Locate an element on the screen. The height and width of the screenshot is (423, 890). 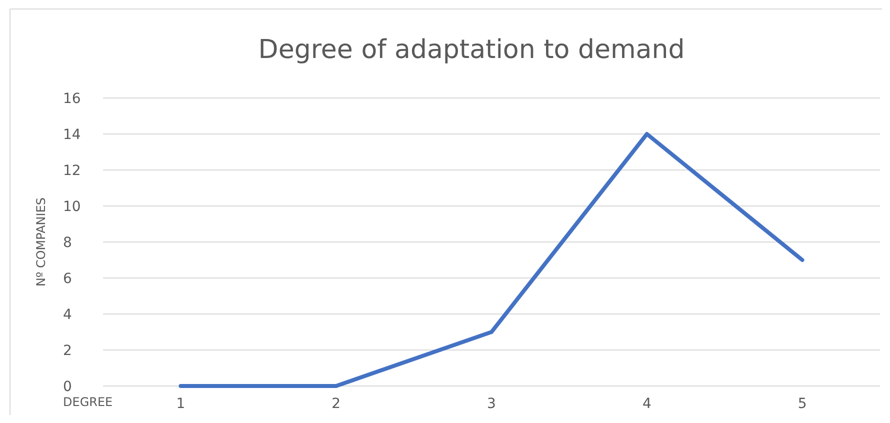
chart-title: Degree of adaptation to demand is located at coordinates (471, 50).